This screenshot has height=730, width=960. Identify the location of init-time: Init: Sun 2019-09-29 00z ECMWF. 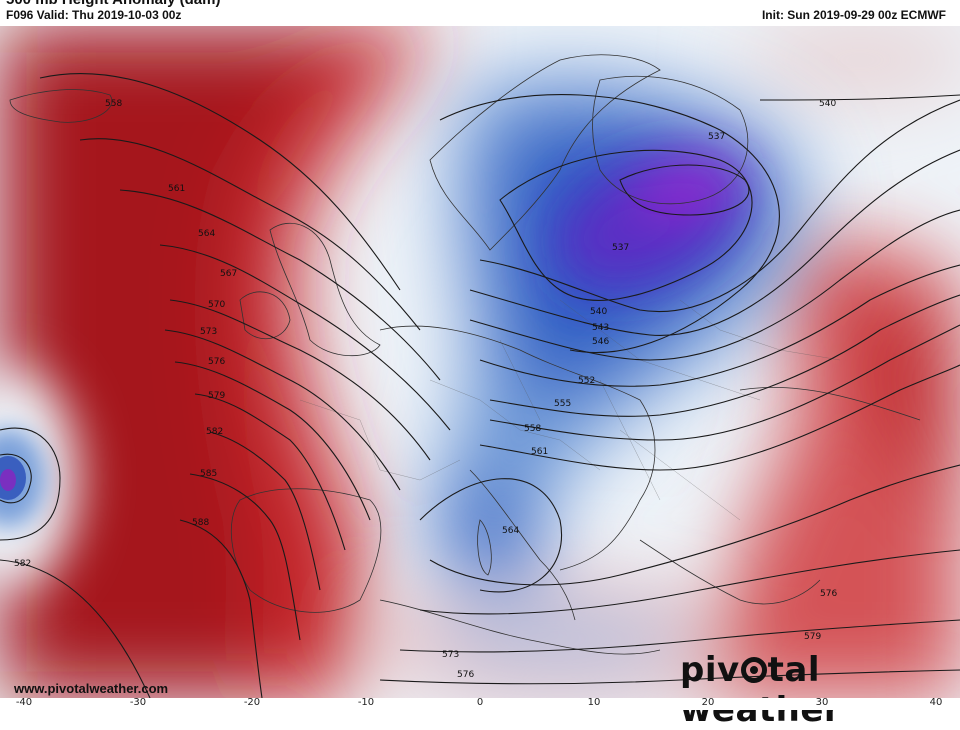
(853, 15).